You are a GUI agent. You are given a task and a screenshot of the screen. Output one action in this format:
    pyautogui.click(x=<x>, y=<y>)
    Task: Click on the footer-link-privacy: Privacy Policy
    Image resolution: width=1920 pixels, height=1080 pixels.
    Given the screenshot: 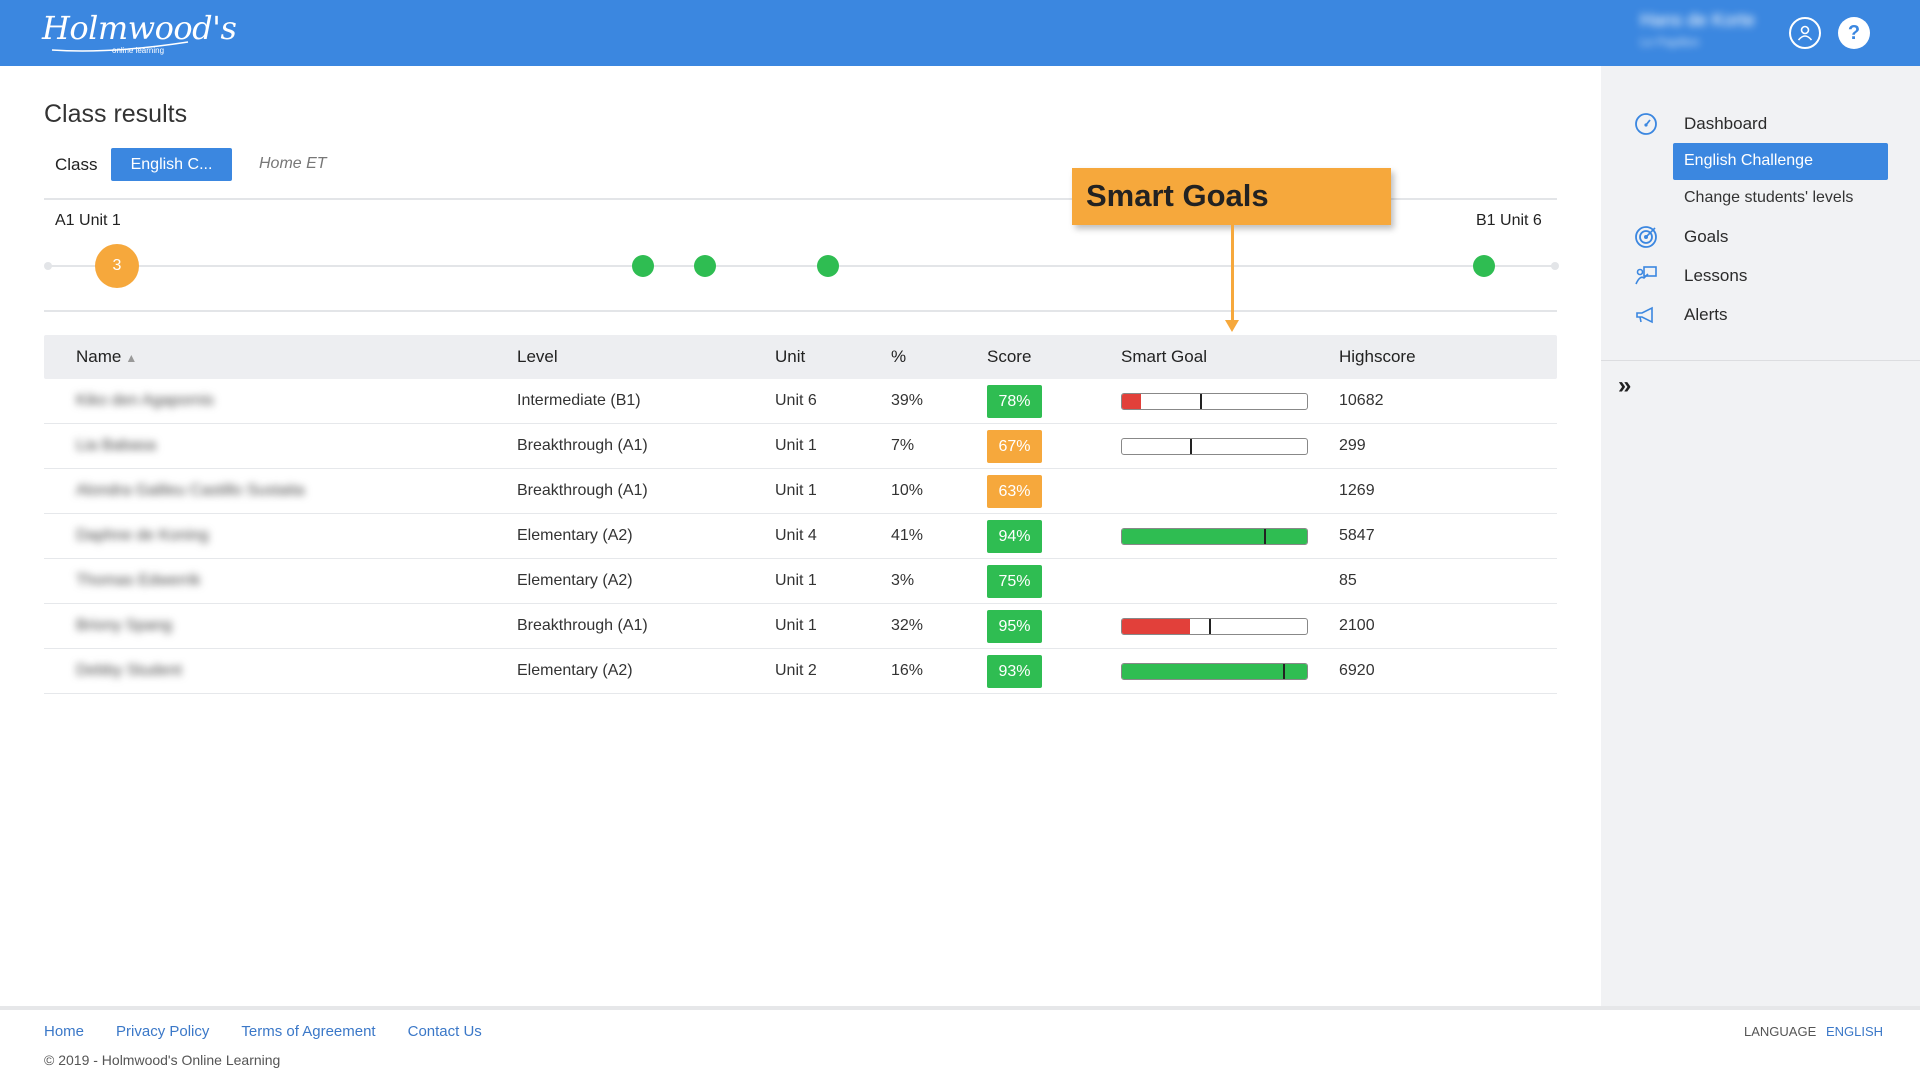 What is the action you would take?
    pyautogui.click(x=163, y=1031)
    